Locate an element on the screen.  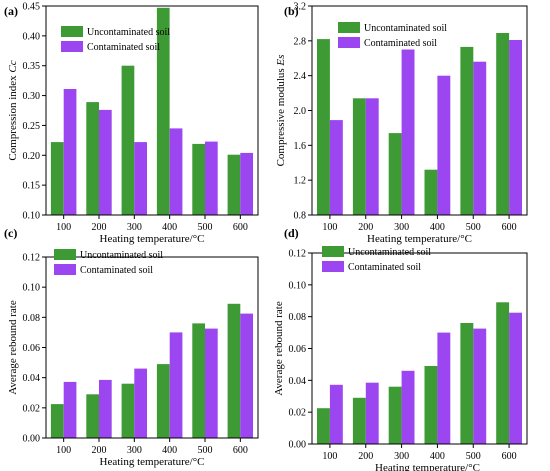
y-tick-label: 0.35 is located at coordinates (32, 66).